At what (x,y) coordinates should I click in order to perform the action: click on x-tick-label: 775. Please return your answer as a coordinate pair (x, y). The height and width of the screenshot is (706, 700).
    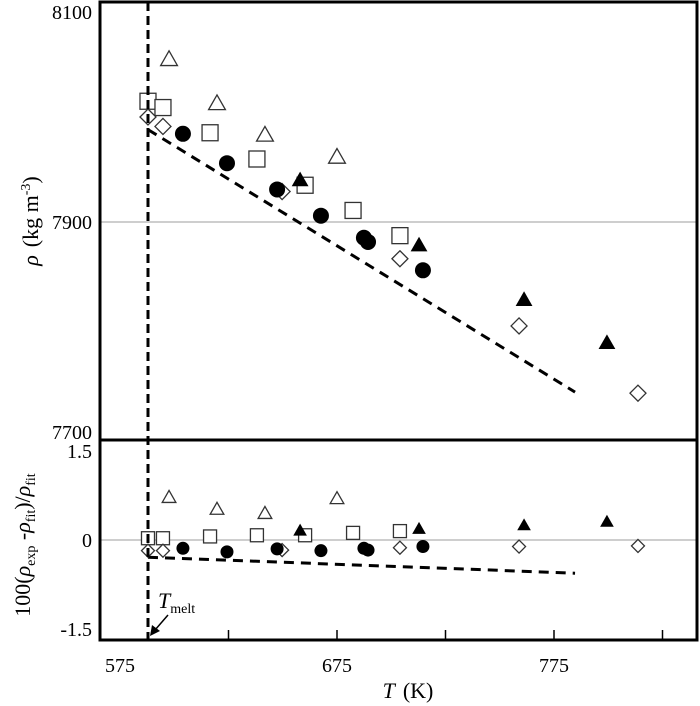
    Looking at the image, I should click on (554, 666).